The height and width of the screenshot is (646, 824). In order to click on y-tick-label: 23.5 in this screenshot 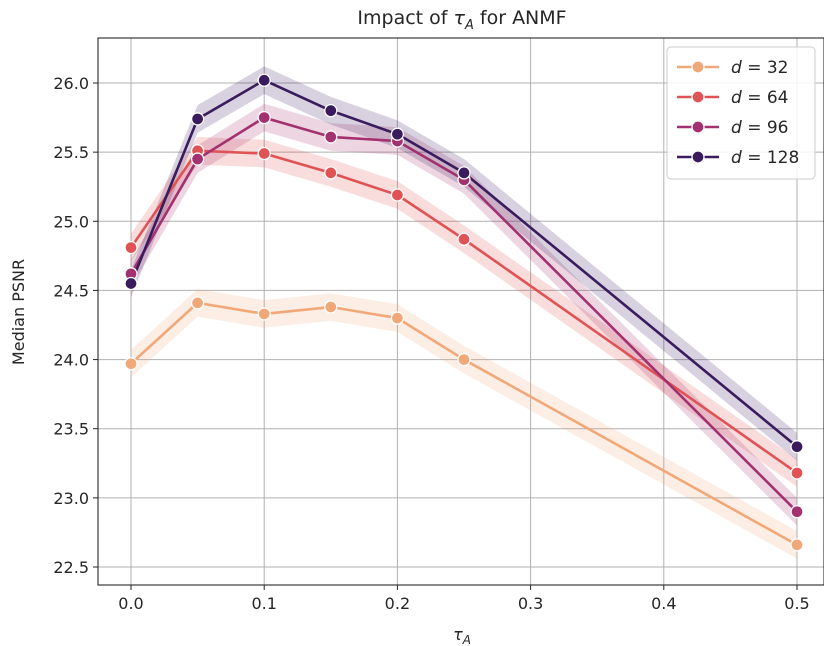, I will do `click(71, 429)`.